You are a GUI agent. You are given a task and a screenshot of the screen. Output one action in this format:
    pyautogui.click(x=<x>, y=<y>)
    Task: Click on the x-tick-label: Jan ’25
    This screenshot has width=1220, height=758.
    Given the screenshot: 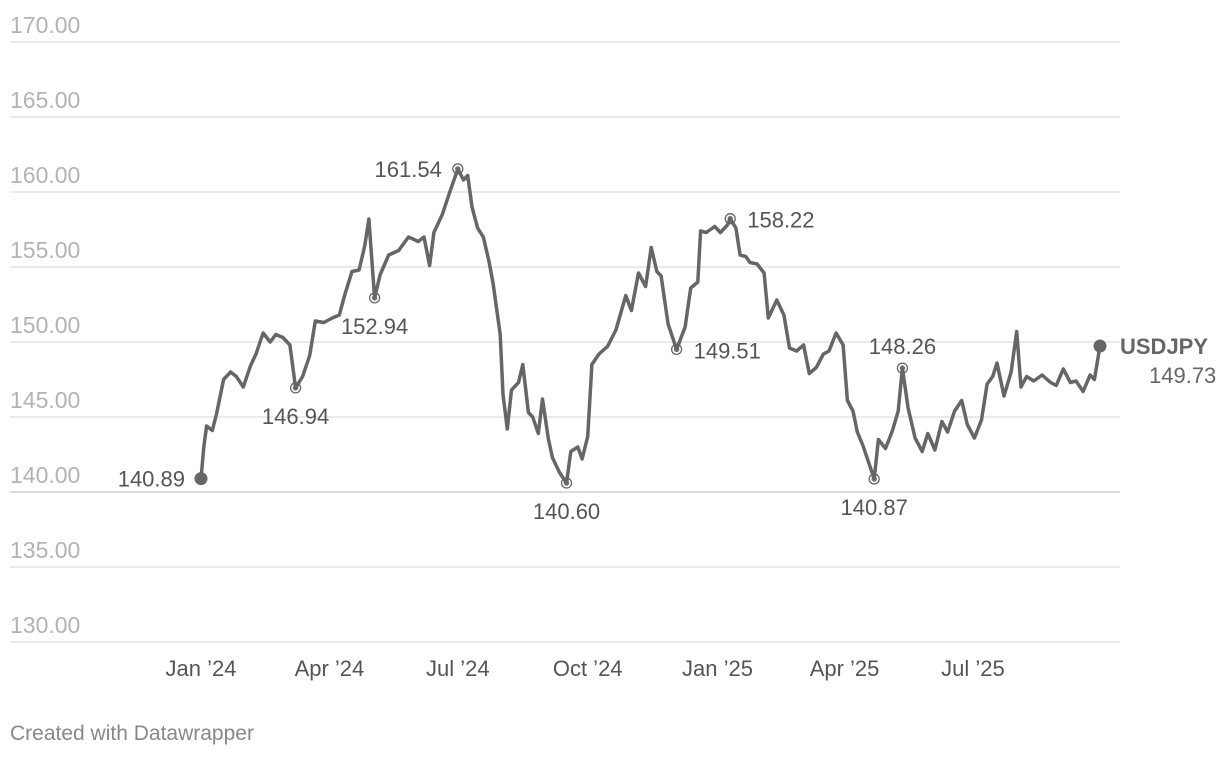 What is the action you would take?
    pyautogui.click(x=717, y=668)
    